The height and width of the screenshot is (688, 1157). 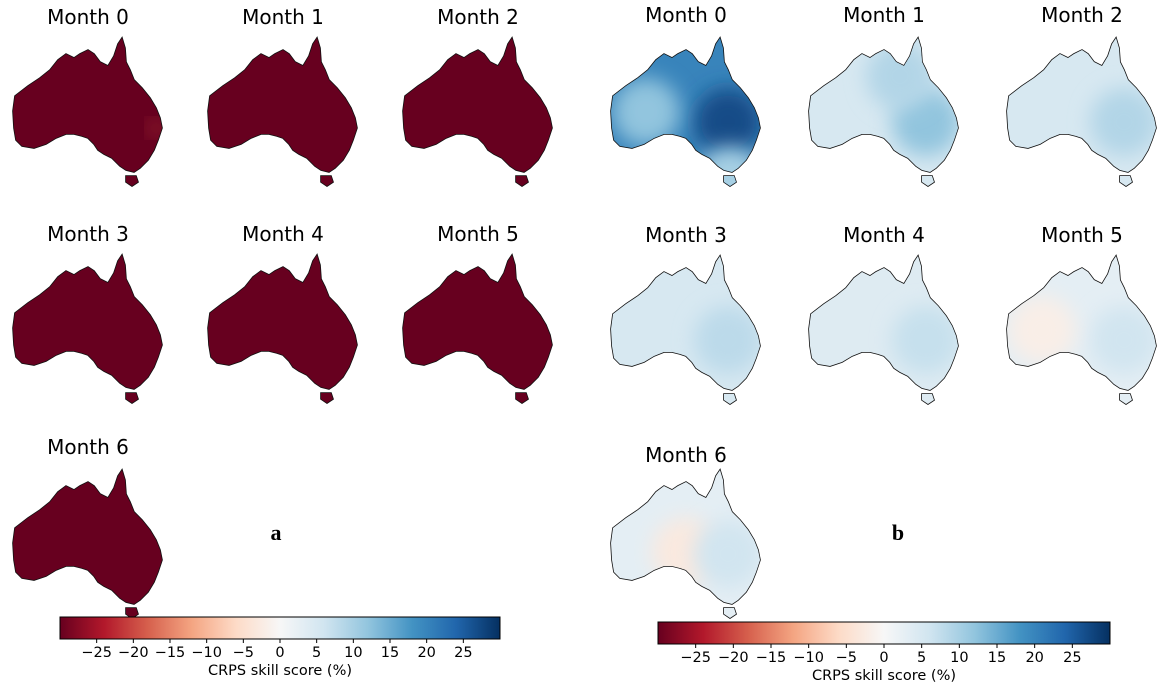 I want to click on panel-label: a, so click(x=276, y=532).